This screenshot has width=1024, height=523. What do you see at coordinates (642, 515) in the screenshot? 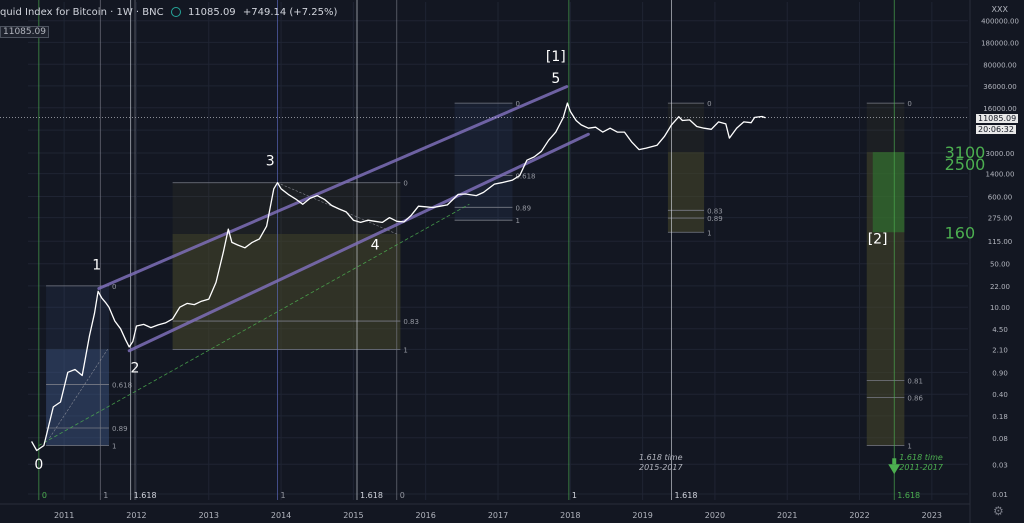
I see `x-tick-label: 2019` at bounding box center [642, 515].